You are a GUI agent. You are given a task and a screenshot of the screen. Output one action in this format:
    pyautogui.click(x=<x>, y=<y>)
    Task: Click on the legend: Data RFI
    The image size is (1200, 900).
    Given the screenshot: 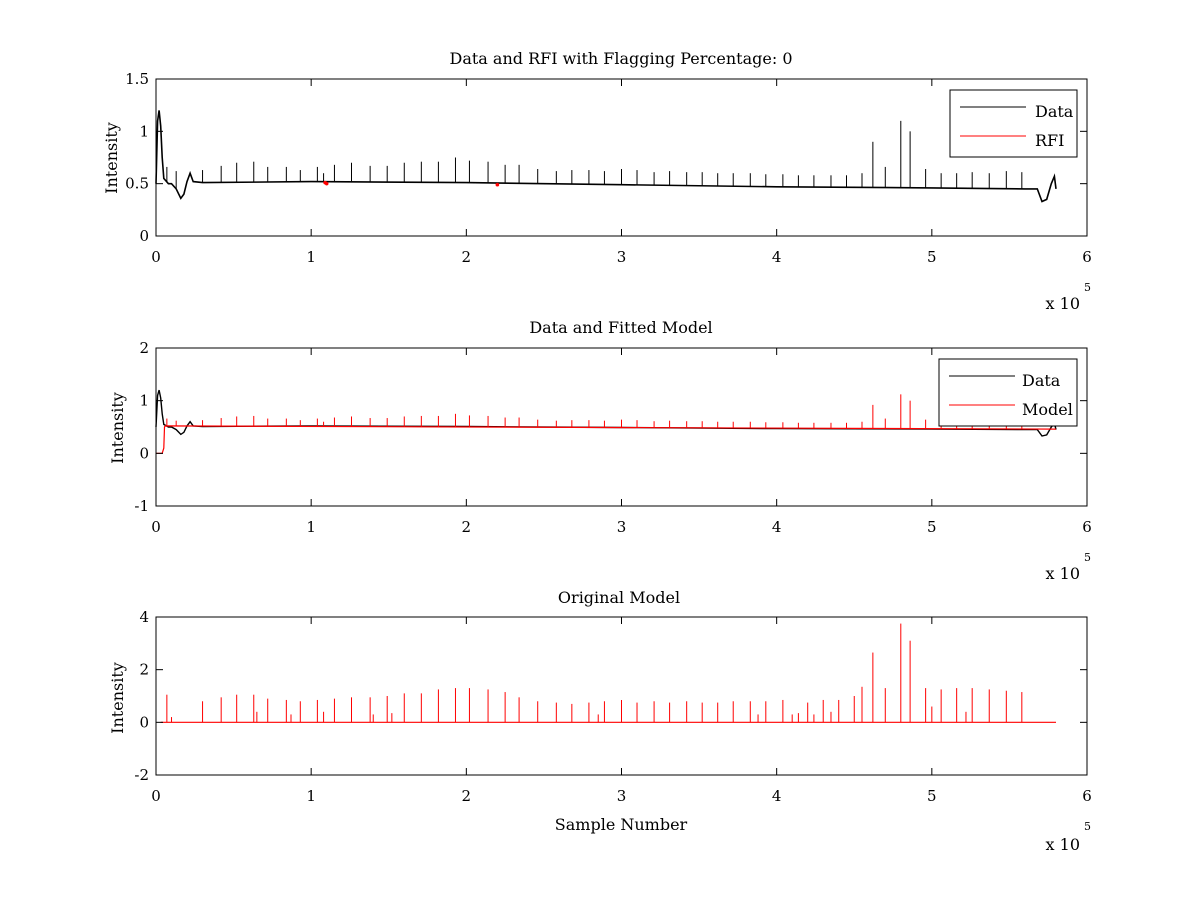 What is the action you would take?
    pyautogui.click(x=1013, y=123)
    